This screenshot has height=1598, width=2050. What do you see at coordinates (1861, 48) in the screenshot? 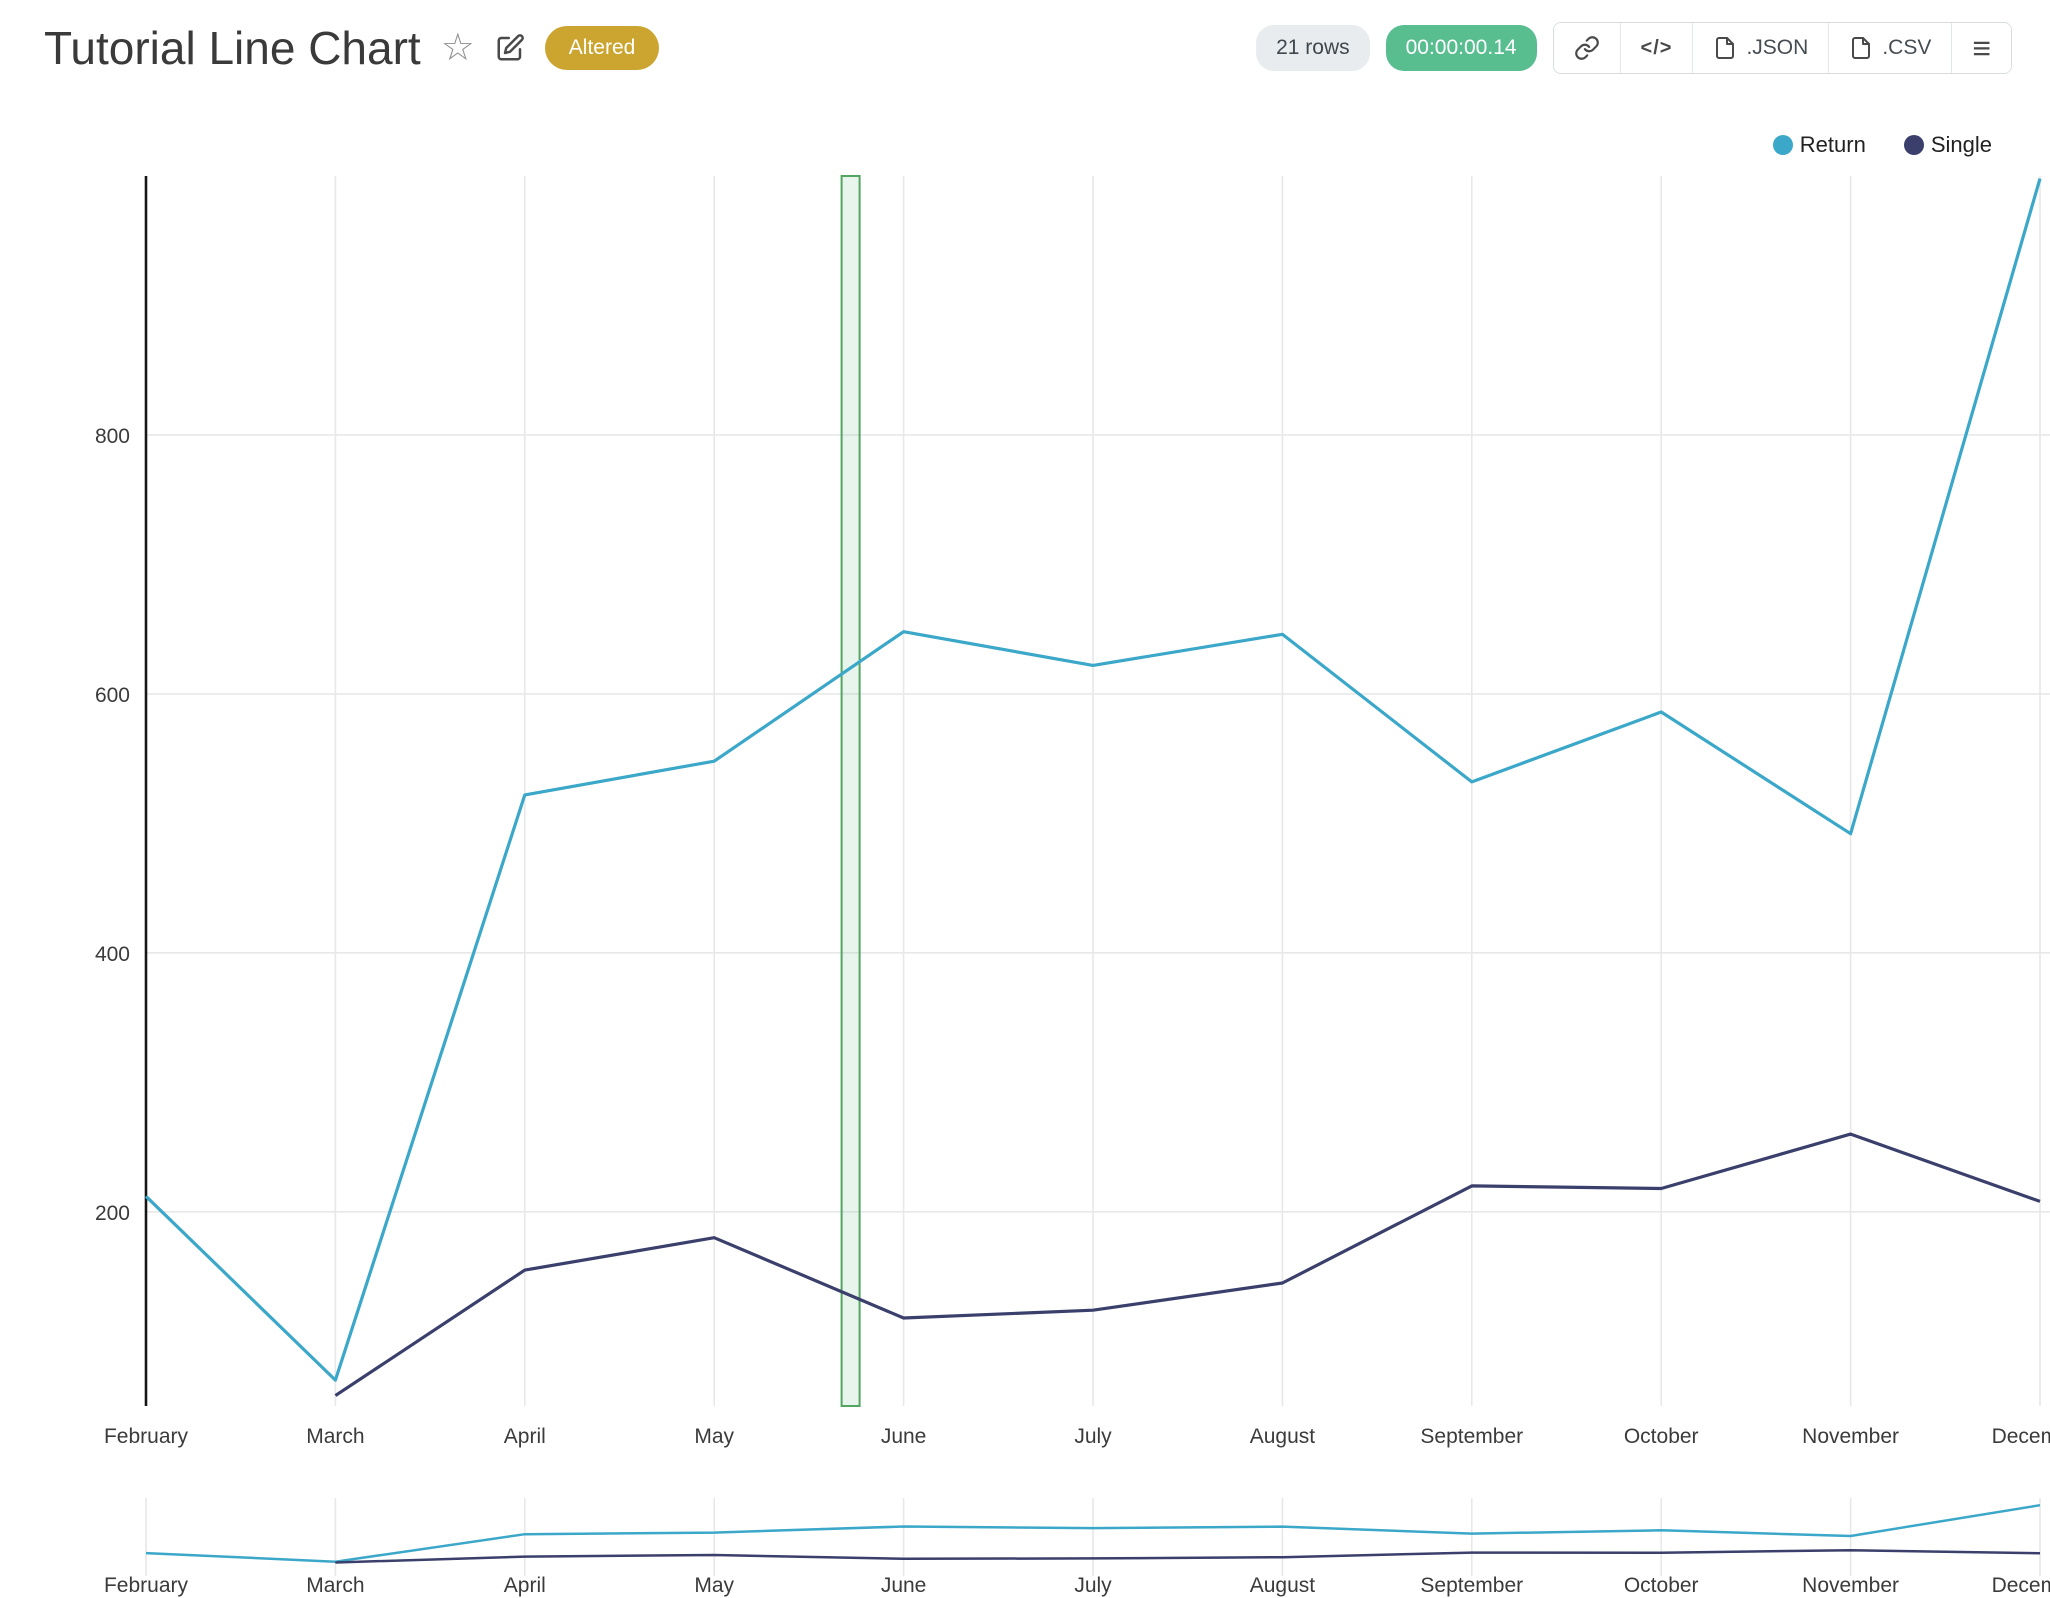
I see `file-csv-icon` at bounding box center [1861, 48].